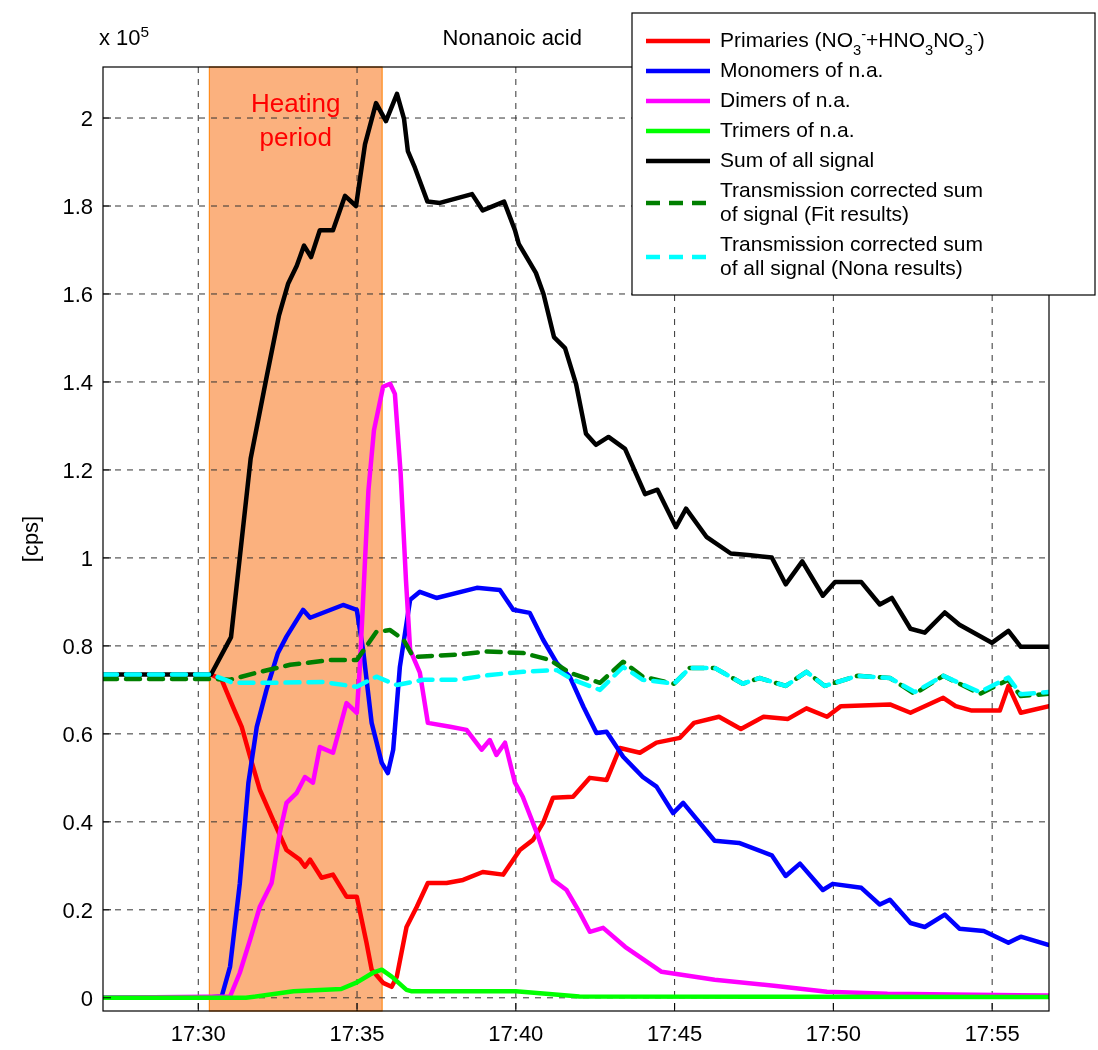 This screenshot has height=1050, width=1098. I want to click on y-tick-label: 2, so click(86, 119).